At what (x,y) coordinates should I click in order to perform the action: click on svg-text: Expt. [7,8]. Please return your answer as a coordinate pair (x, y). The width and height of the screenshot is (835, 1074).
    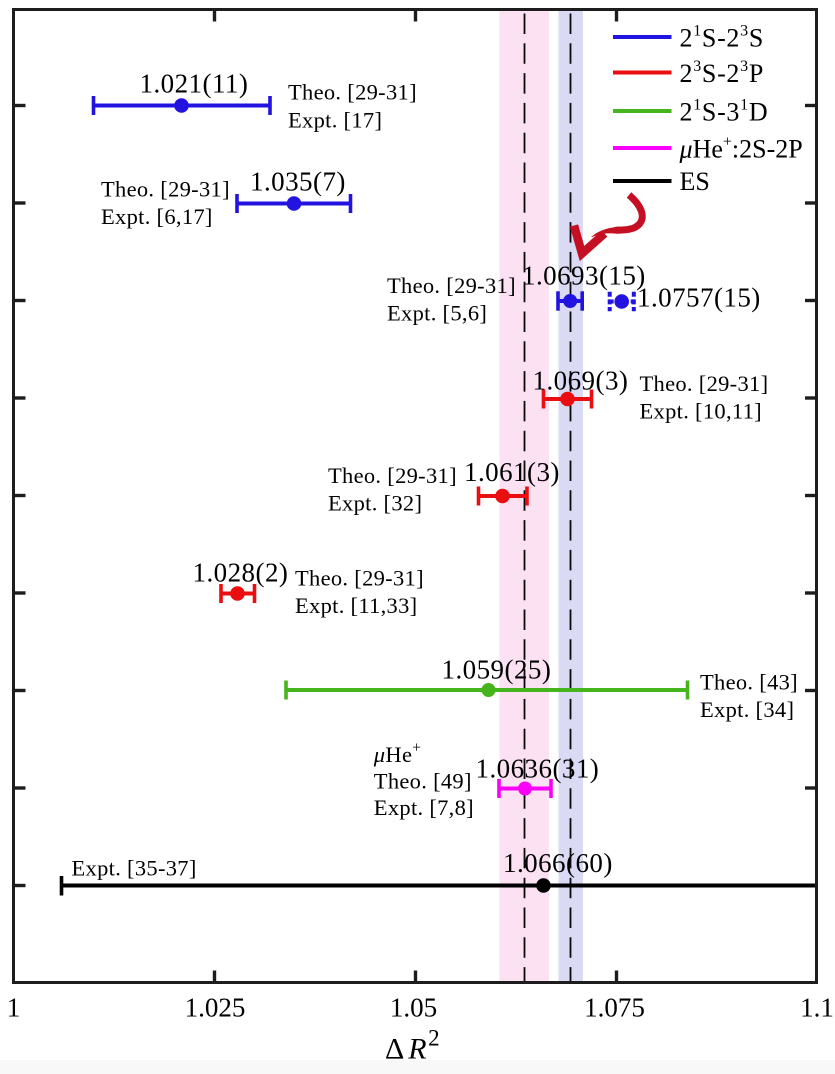
    Looking at the image, I should click on (424, 807).